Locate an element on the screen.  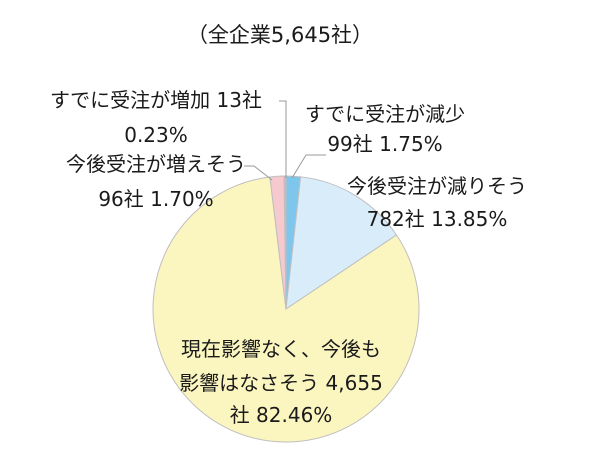
leader-line-already-increase is located at coordinates (283, 139).